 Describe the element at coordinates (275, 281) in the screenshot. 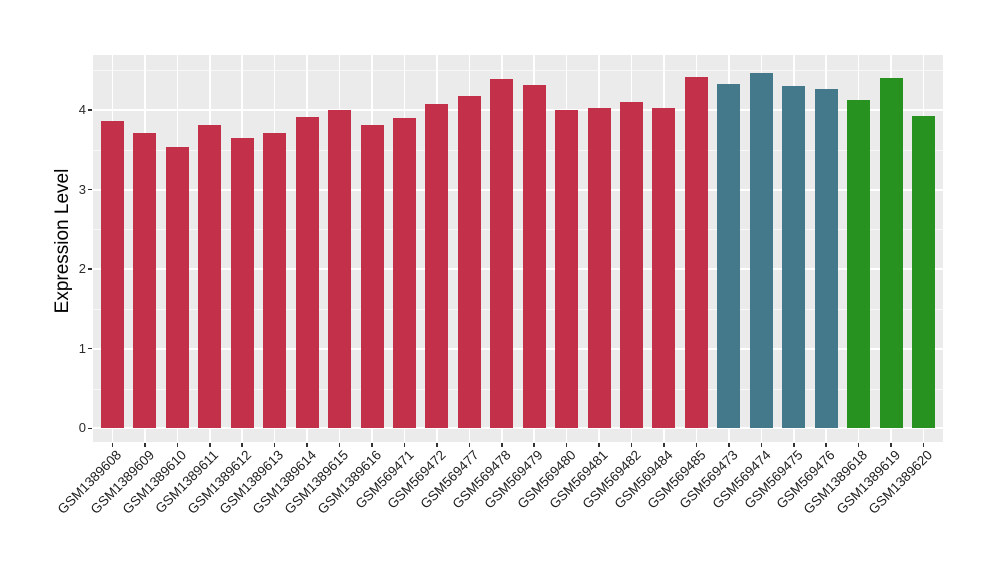

I see `bar-GSM1389613` at that location.